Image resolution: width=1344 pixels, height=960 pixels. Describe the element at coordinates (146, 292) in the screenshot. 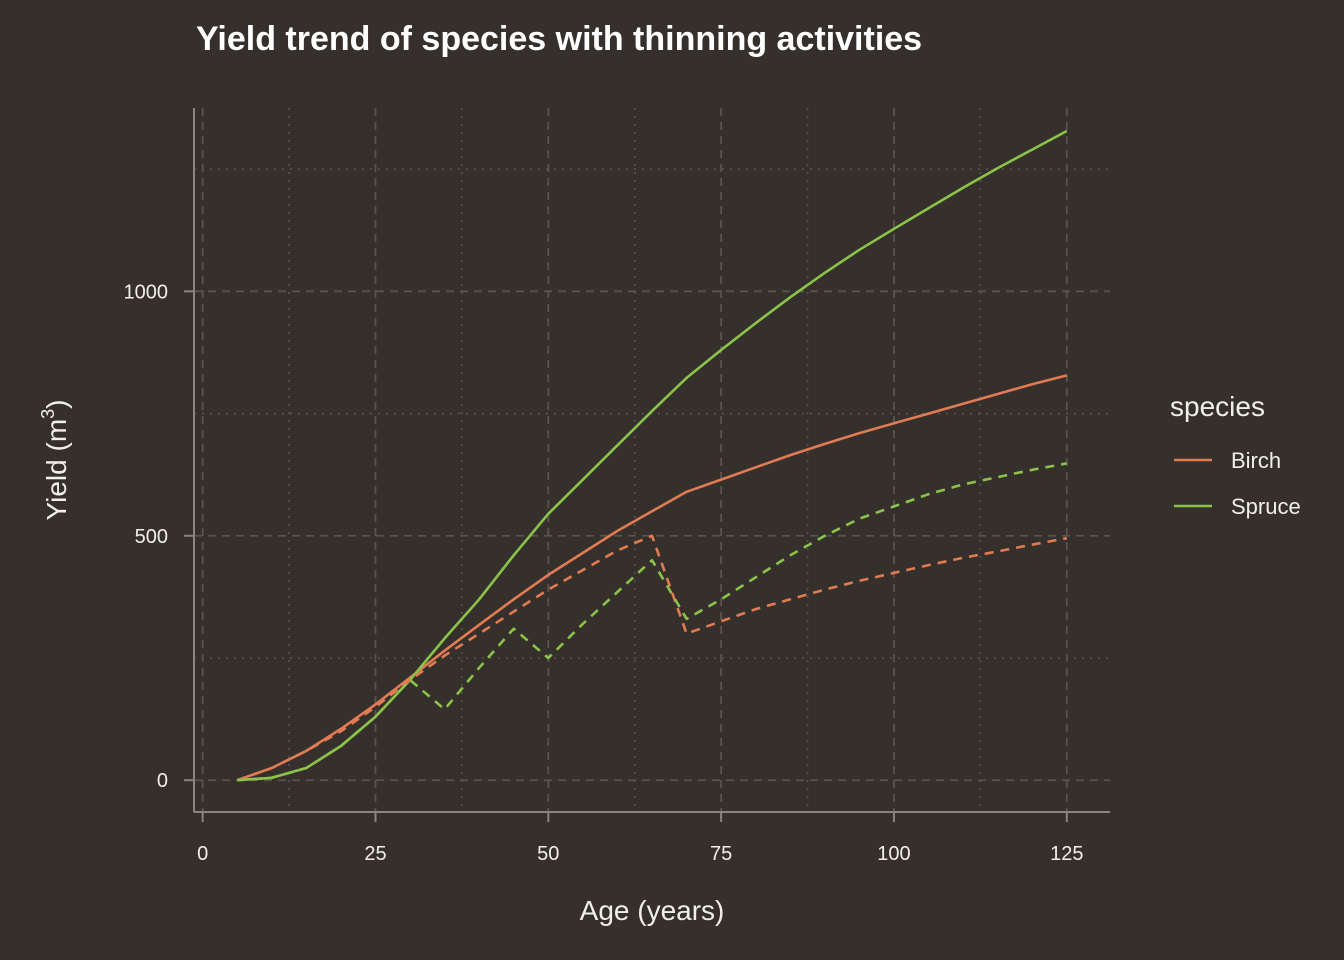

I see `y-tick-label: 1000` at that location.